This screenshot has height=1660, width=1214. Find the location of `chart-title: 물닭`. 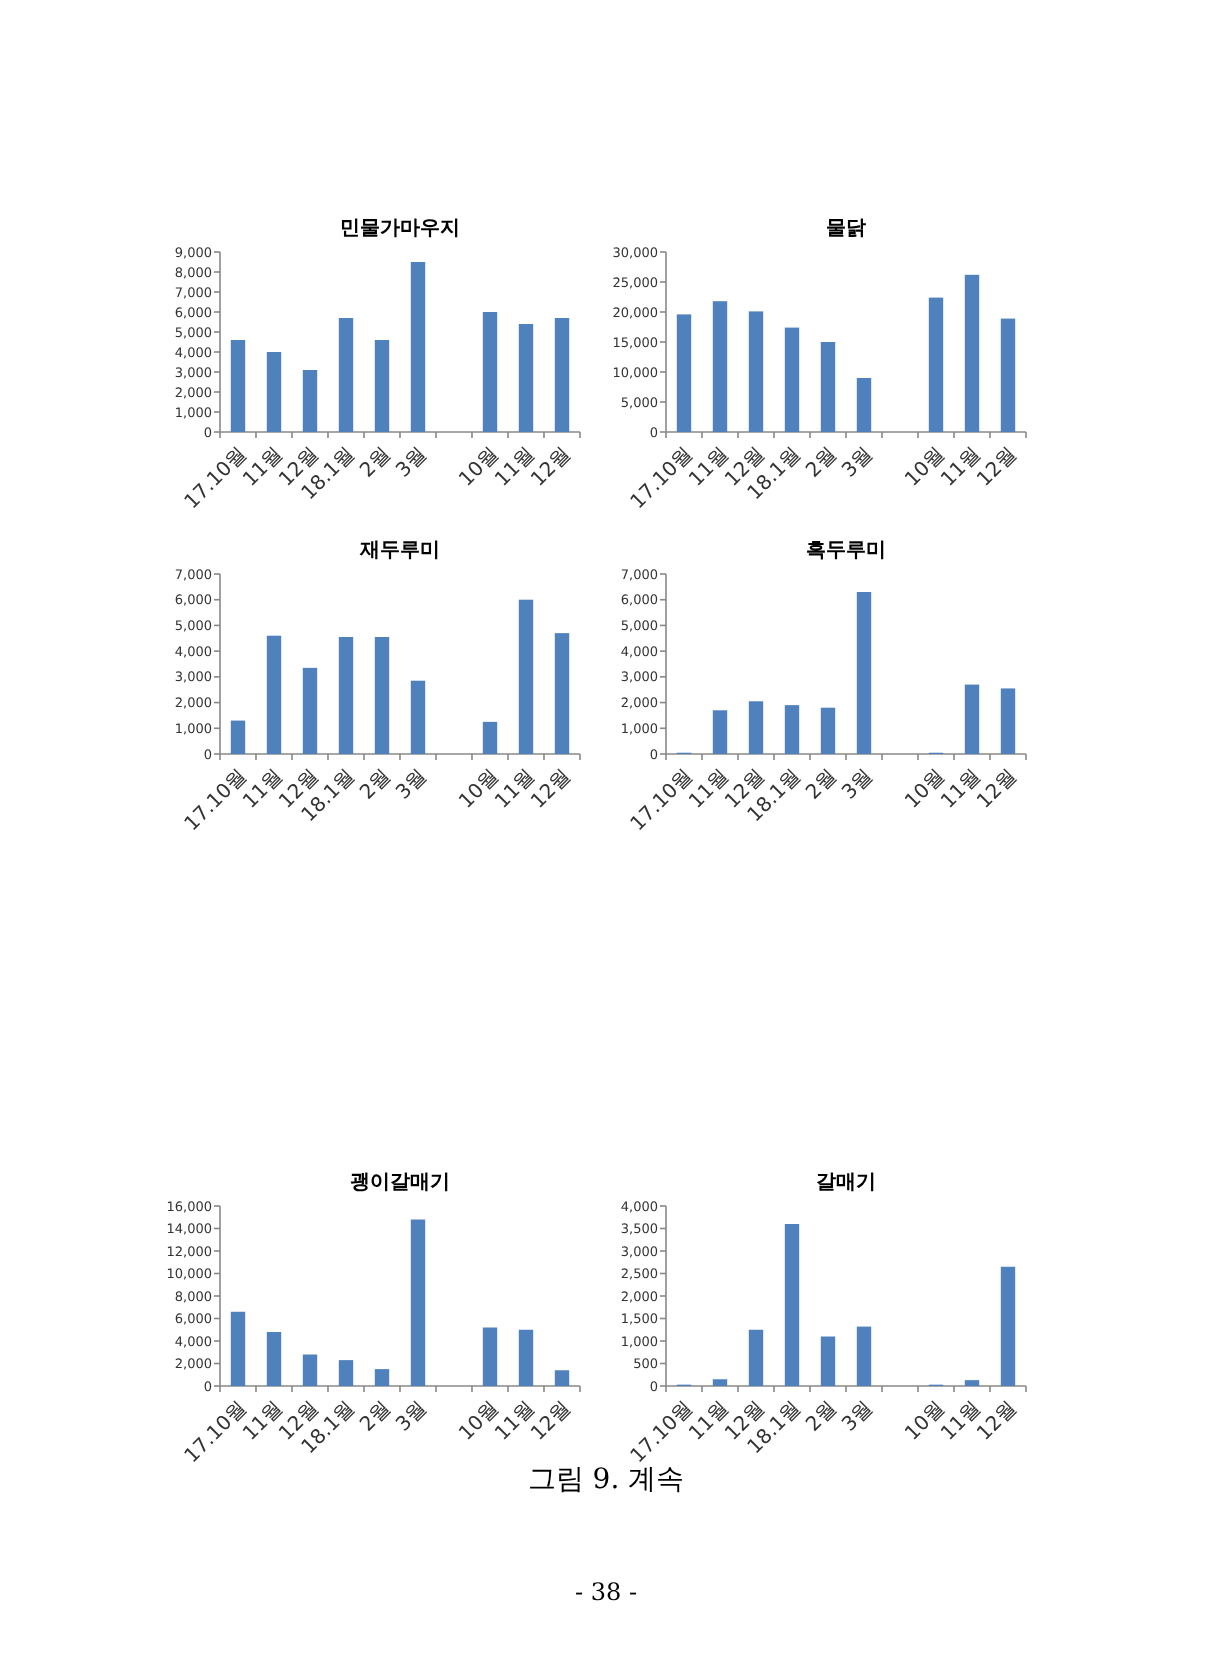

chart-title: 물닭 is located at coordinates (846, 229).